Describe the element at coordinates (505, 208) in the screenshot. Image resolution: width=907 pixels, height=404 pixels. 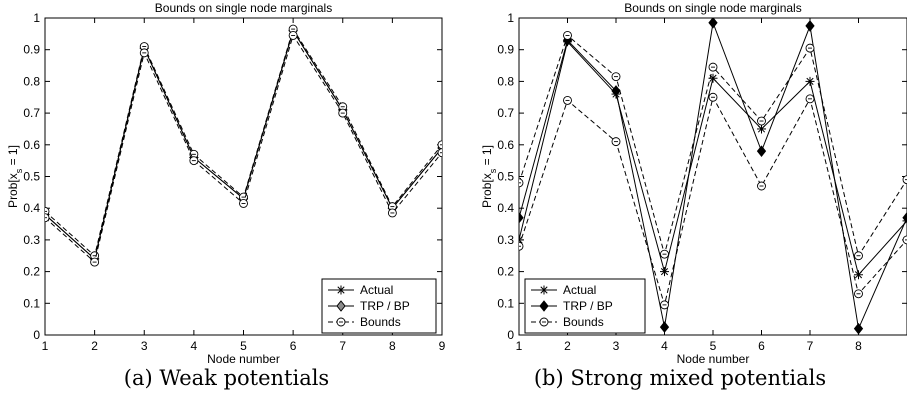
I see `y-tick-label: 0.4` at that location.